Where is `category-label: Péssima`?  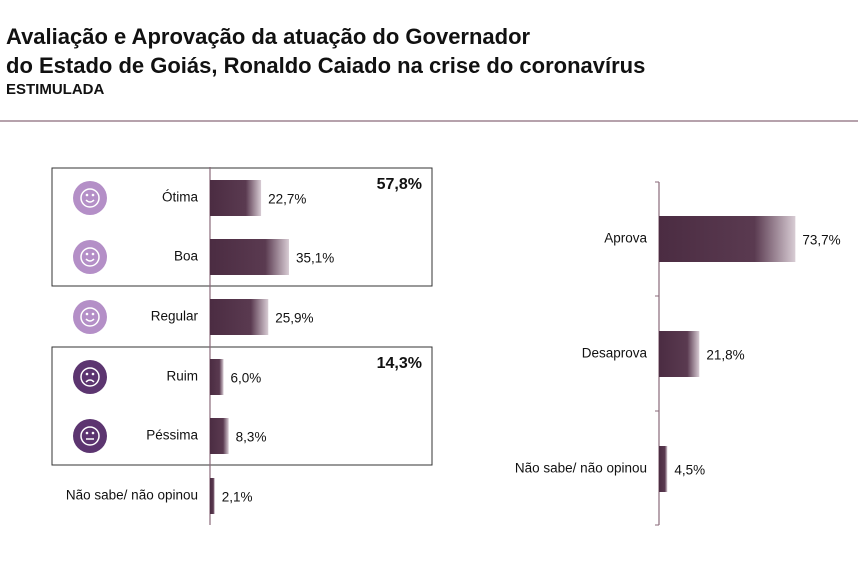
category-label: Péssima is located at coordinates (172, 435).